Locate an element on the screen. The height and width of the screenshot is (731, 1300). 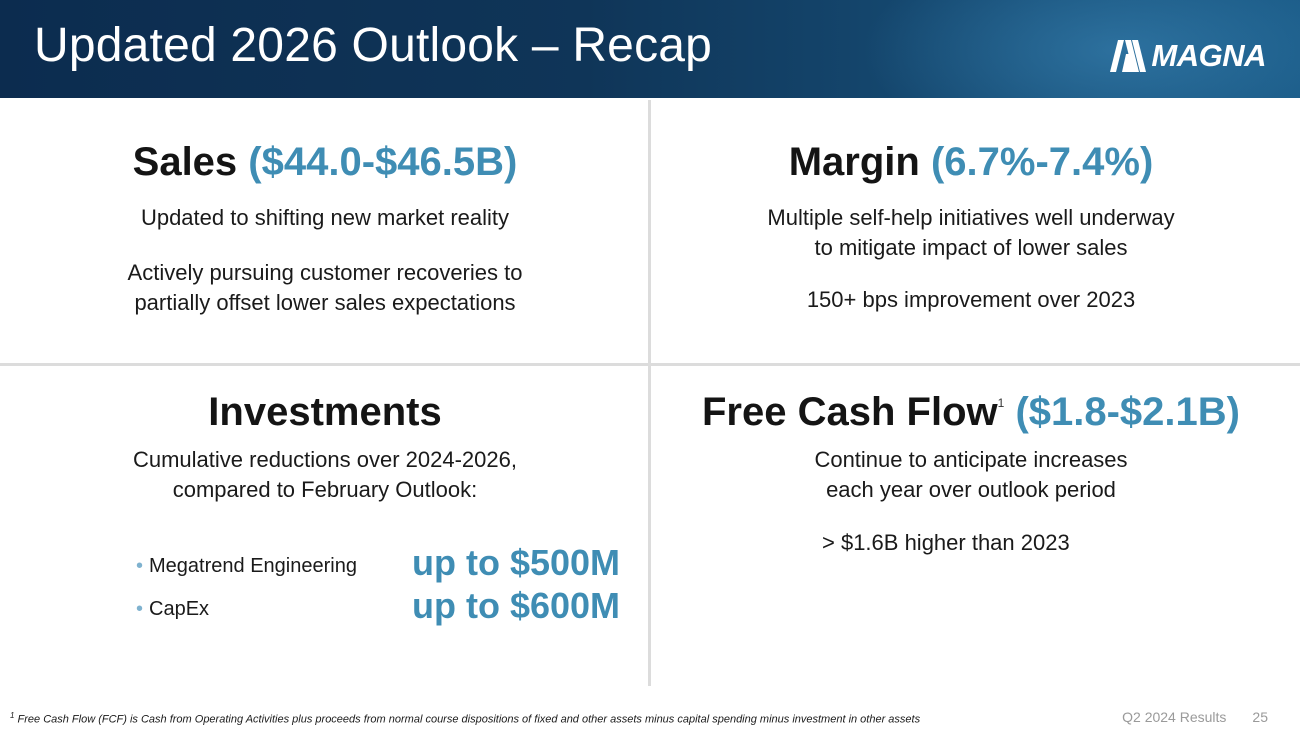
sales-label: Sales is located at coordinates (185, 162).